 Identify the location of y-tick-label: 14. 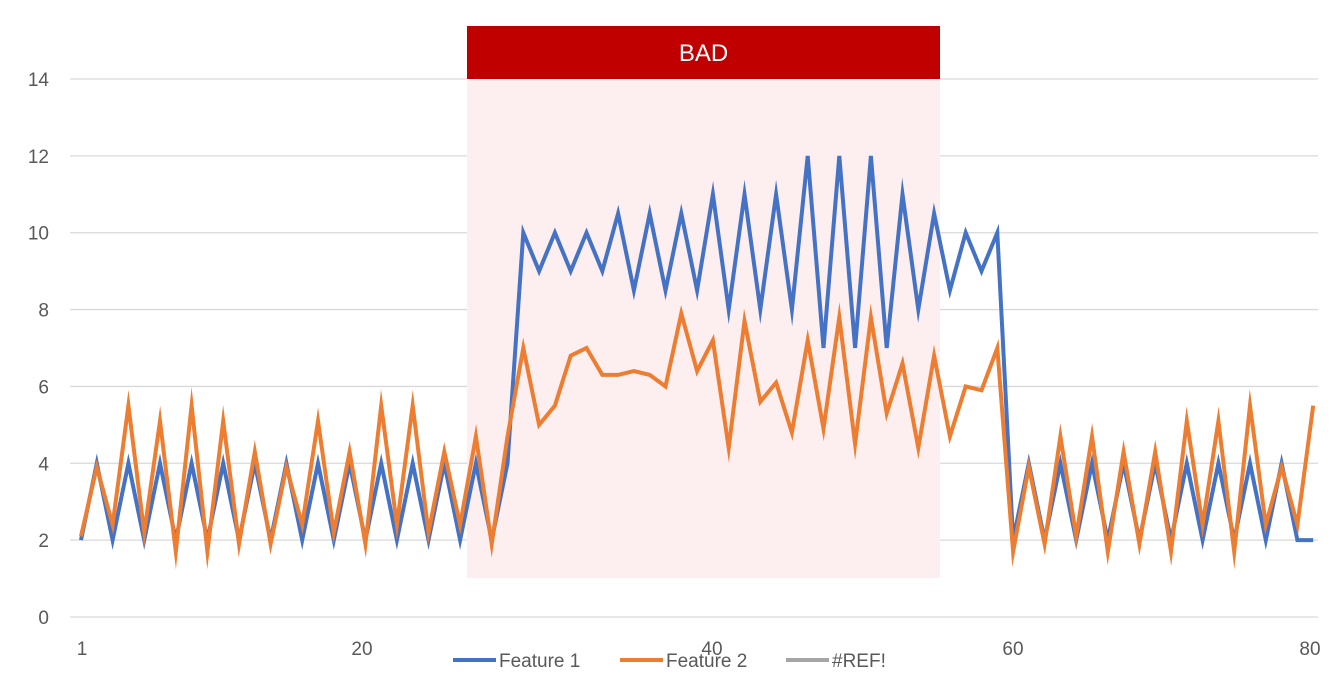
(39, 80).